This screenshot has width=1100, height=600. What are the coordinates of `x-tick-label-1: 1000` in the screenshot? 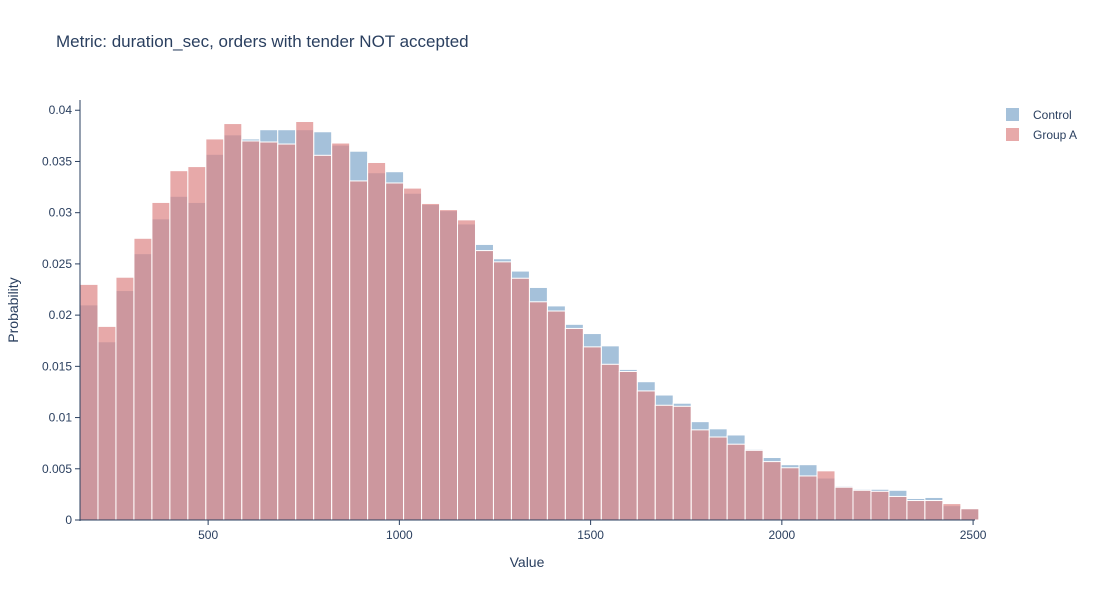 It's located at (399, 535).